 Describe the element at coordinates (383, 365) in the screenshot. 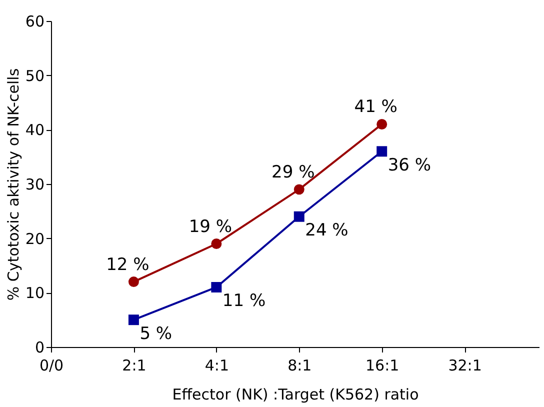

I see `x-tick-label: 16:1` at that location.